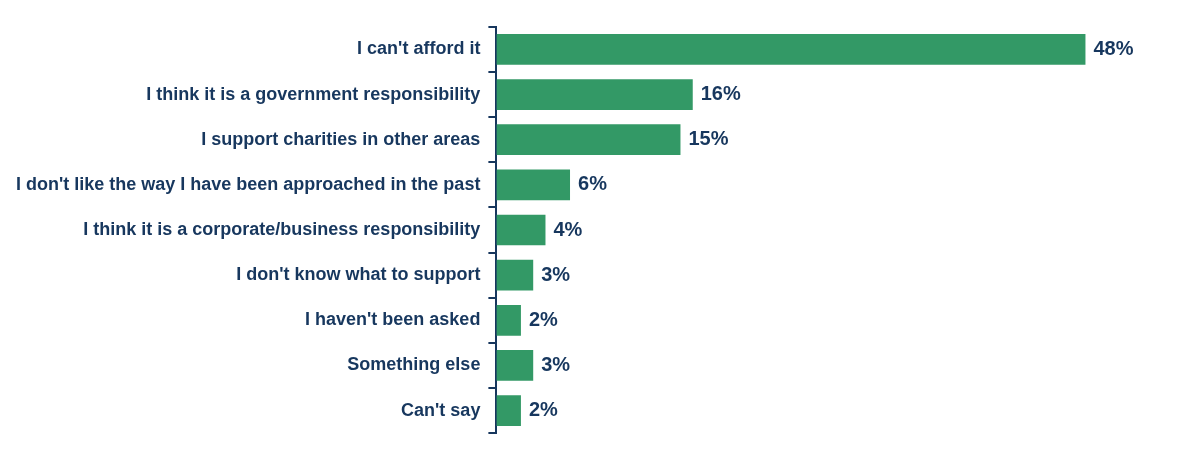 Image resolution: width=1178 pixels, height=460 pixels. I want to click on y-tick-label: I don't know what to support, so click(358, 274).